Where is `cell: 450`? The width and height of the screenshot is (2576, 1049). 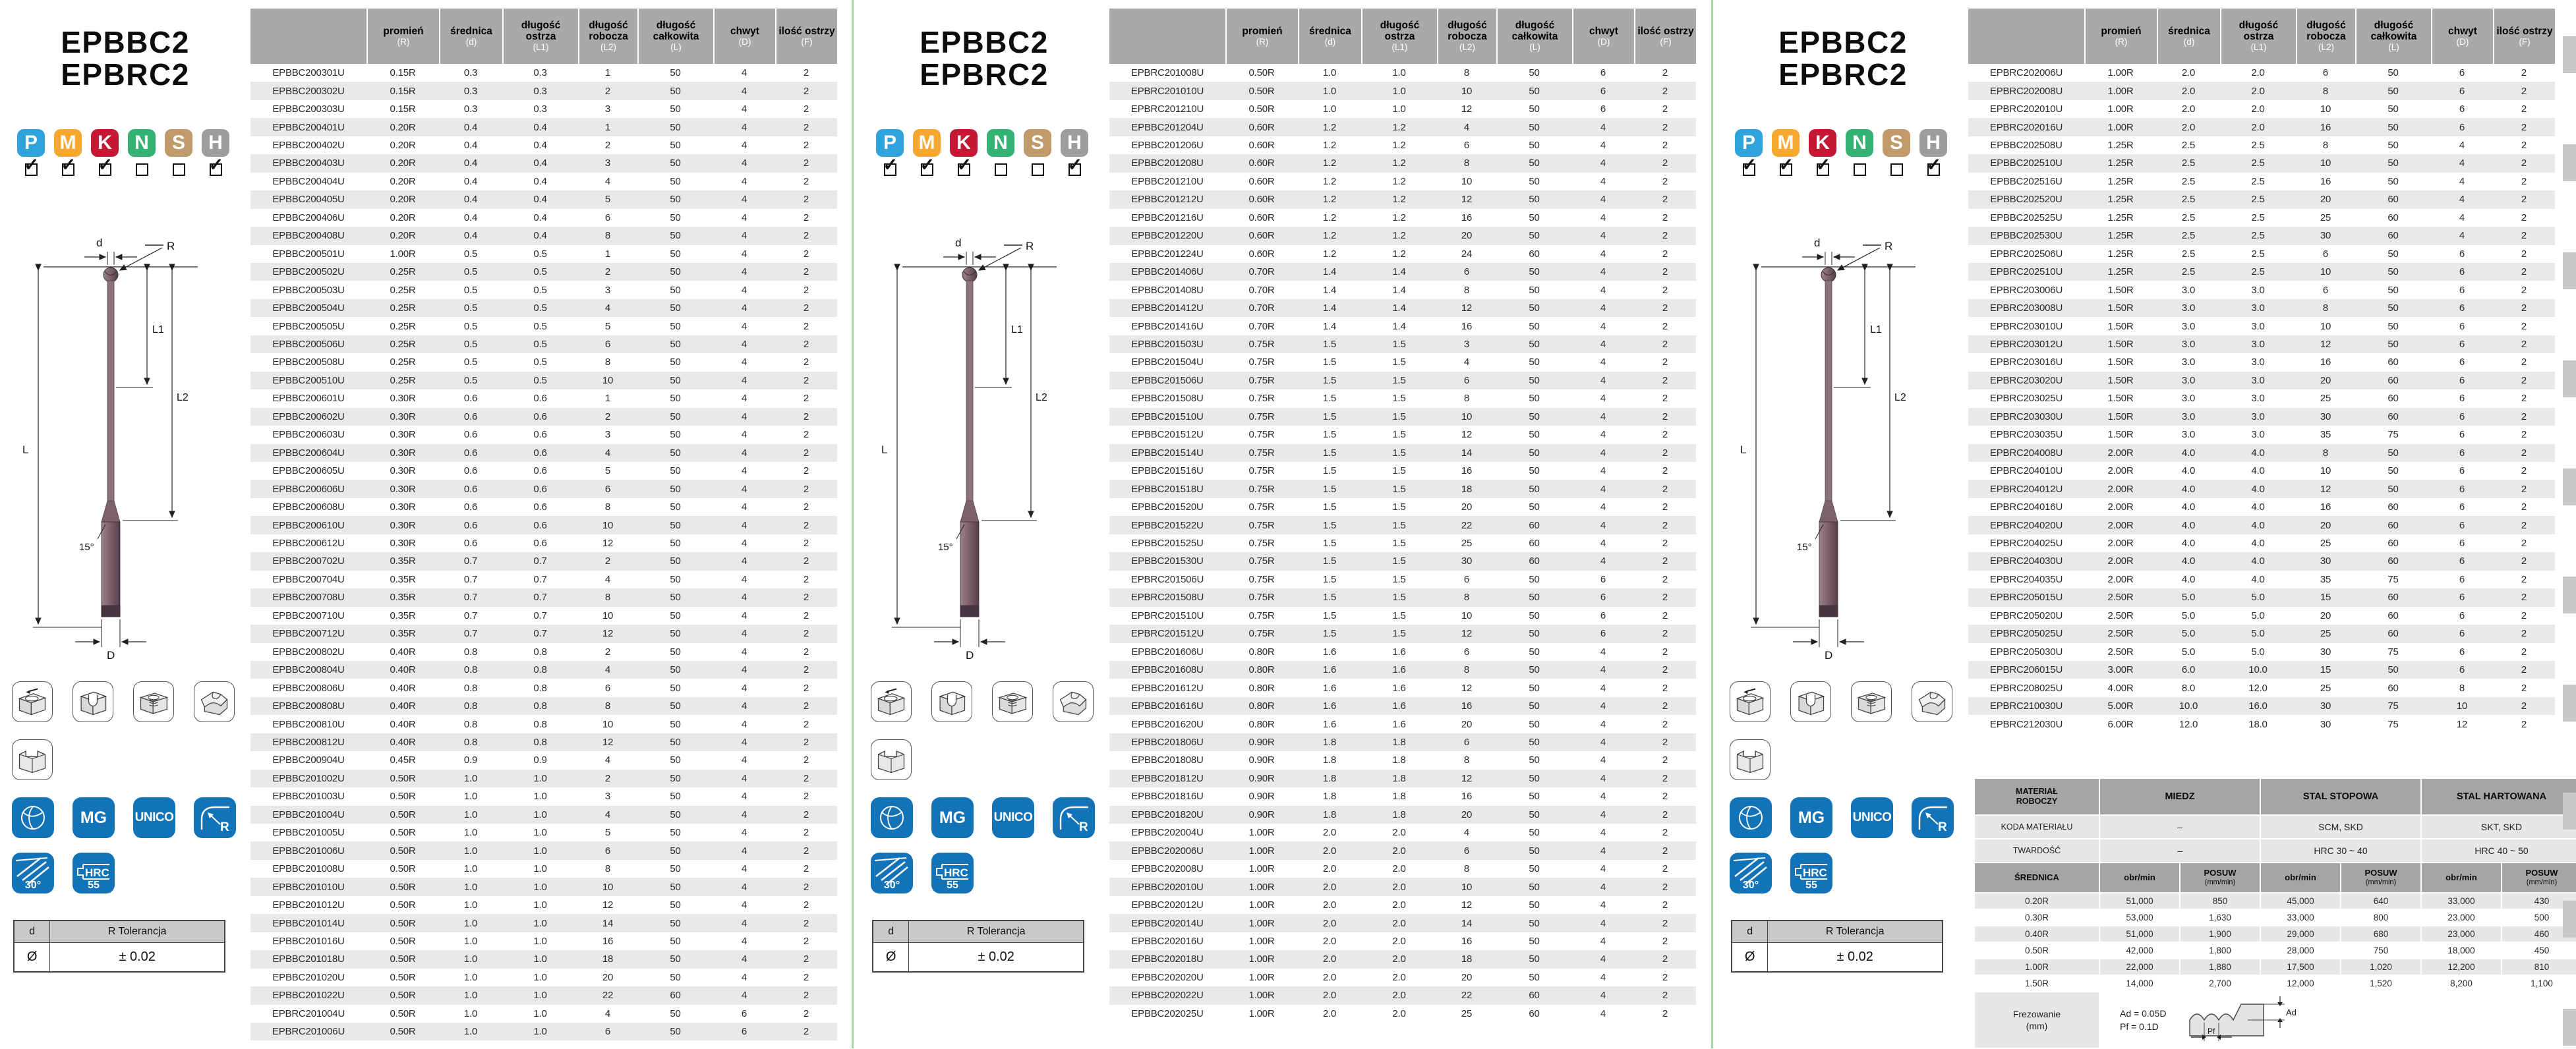 cell: 450 is located at coordinates (2542, 950).